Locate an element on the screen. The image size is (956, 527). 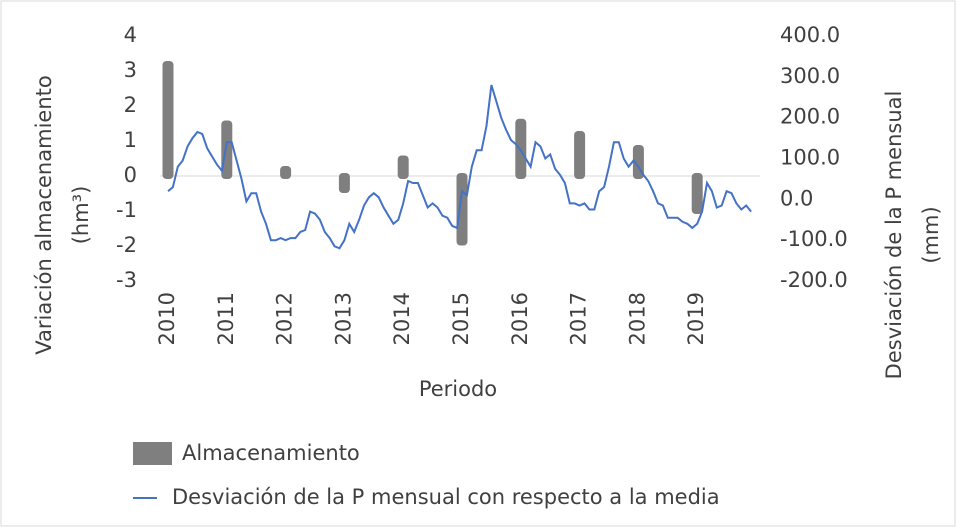
x-axis-title: Periodo is located at coordinates (458, 389).